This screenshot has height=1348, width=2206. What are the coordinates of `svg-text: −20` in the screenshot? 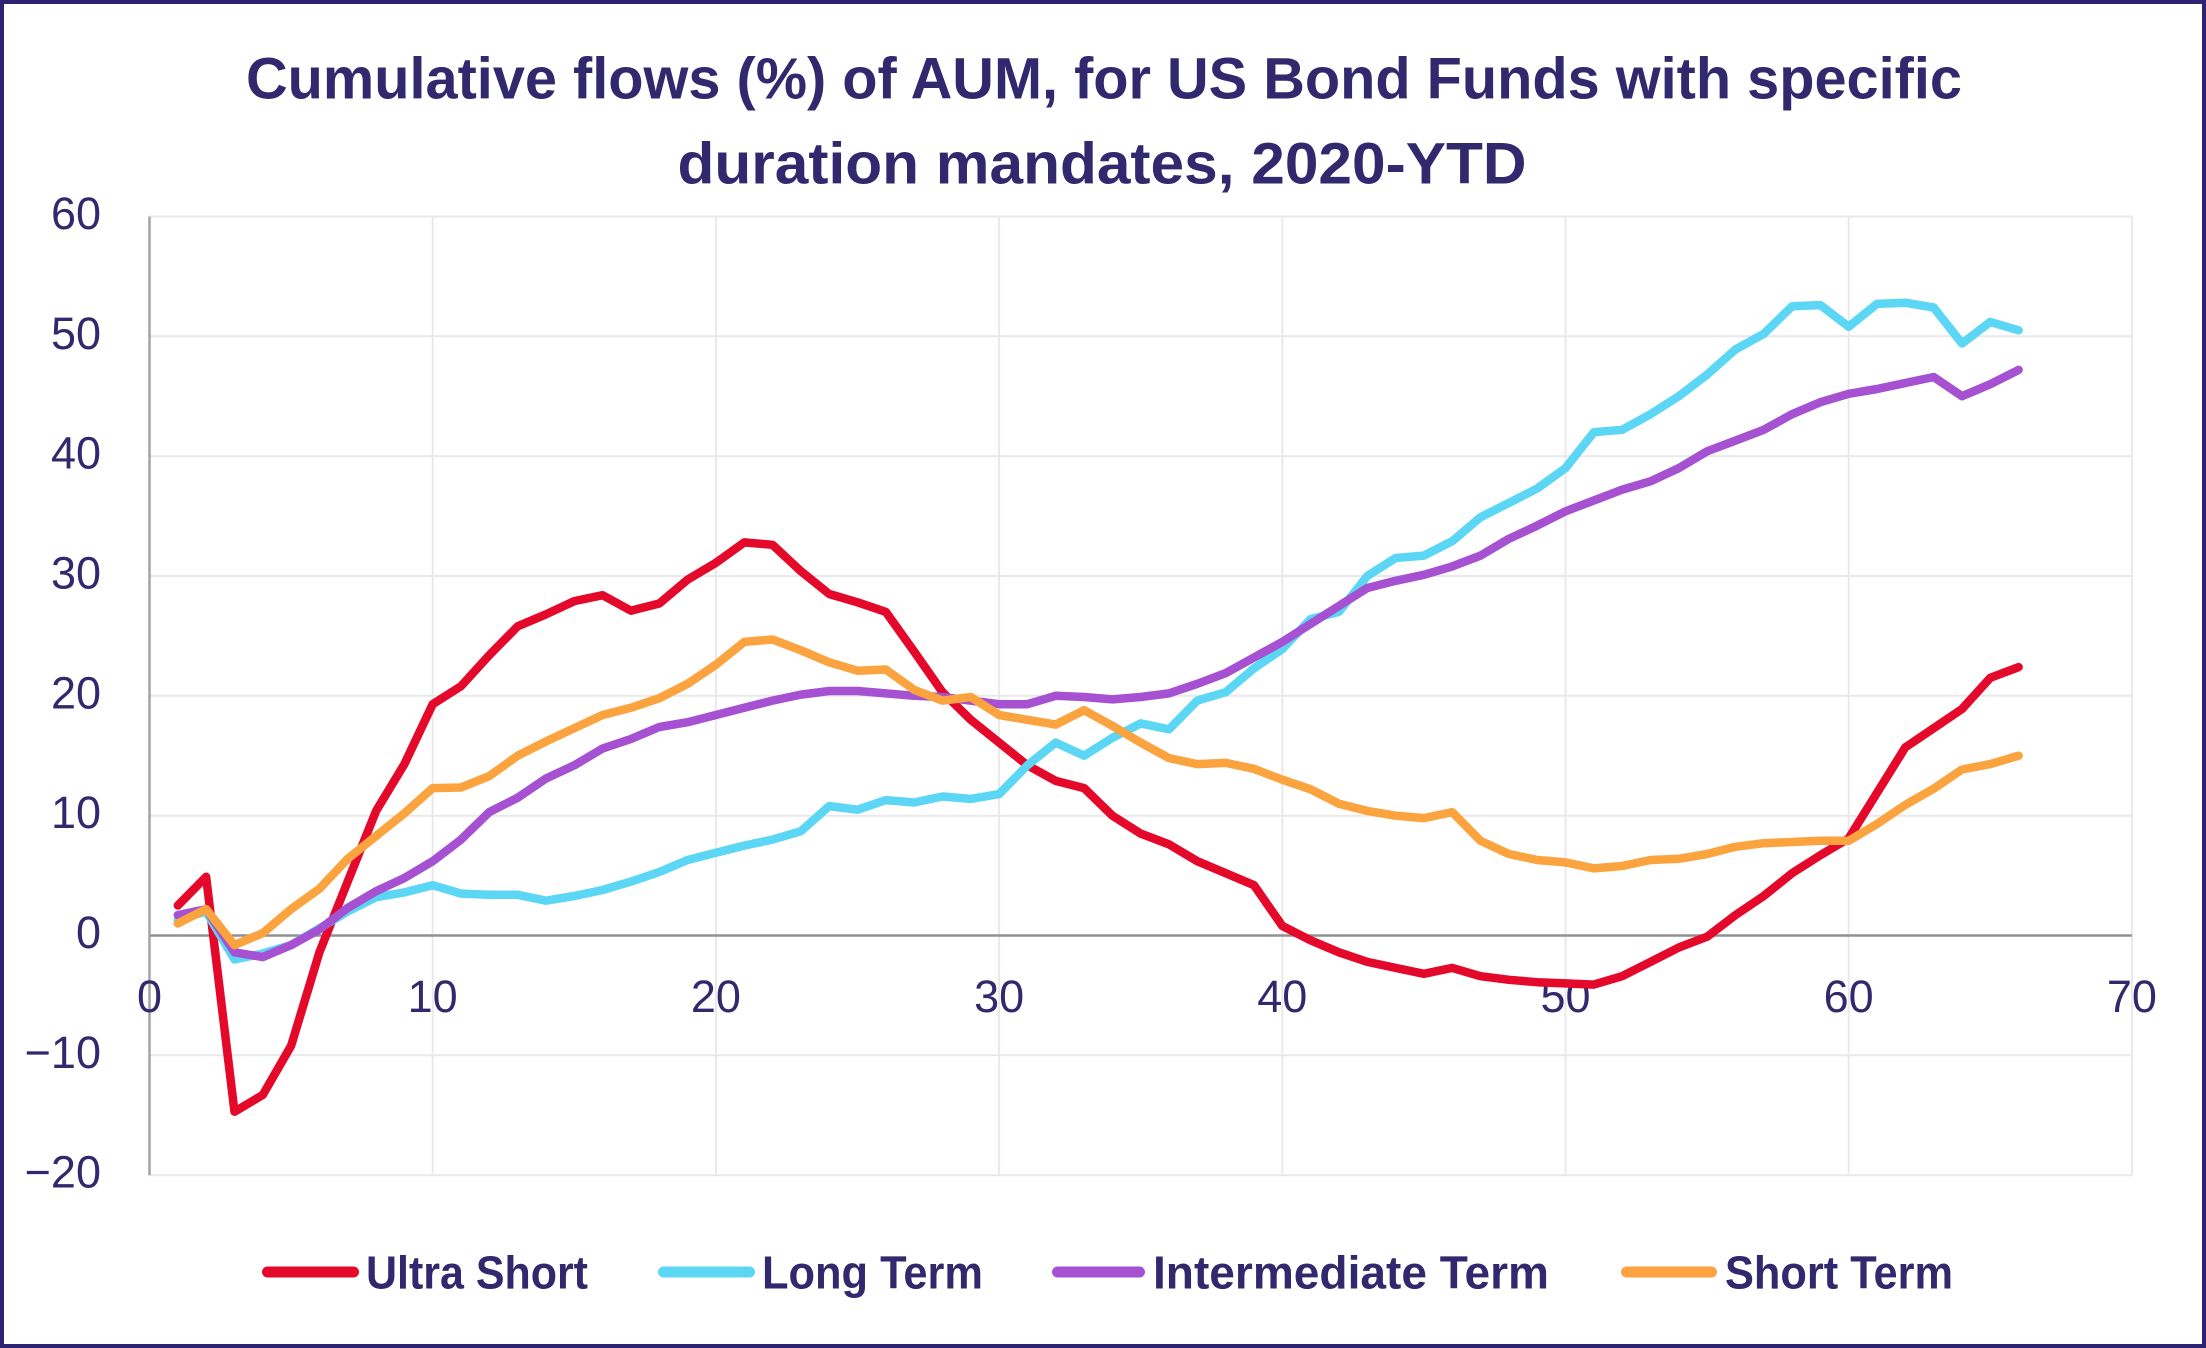 It's located at (63, 1172).